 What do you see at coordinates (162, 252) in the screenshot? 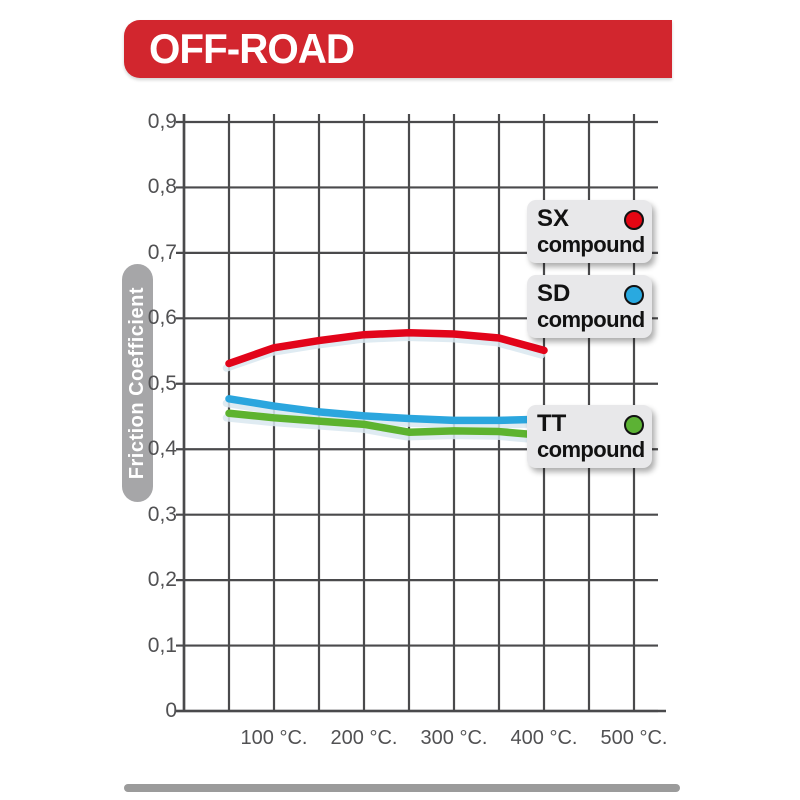
I see `y-tick-label: 0,7` at bounding box center [162, 252].